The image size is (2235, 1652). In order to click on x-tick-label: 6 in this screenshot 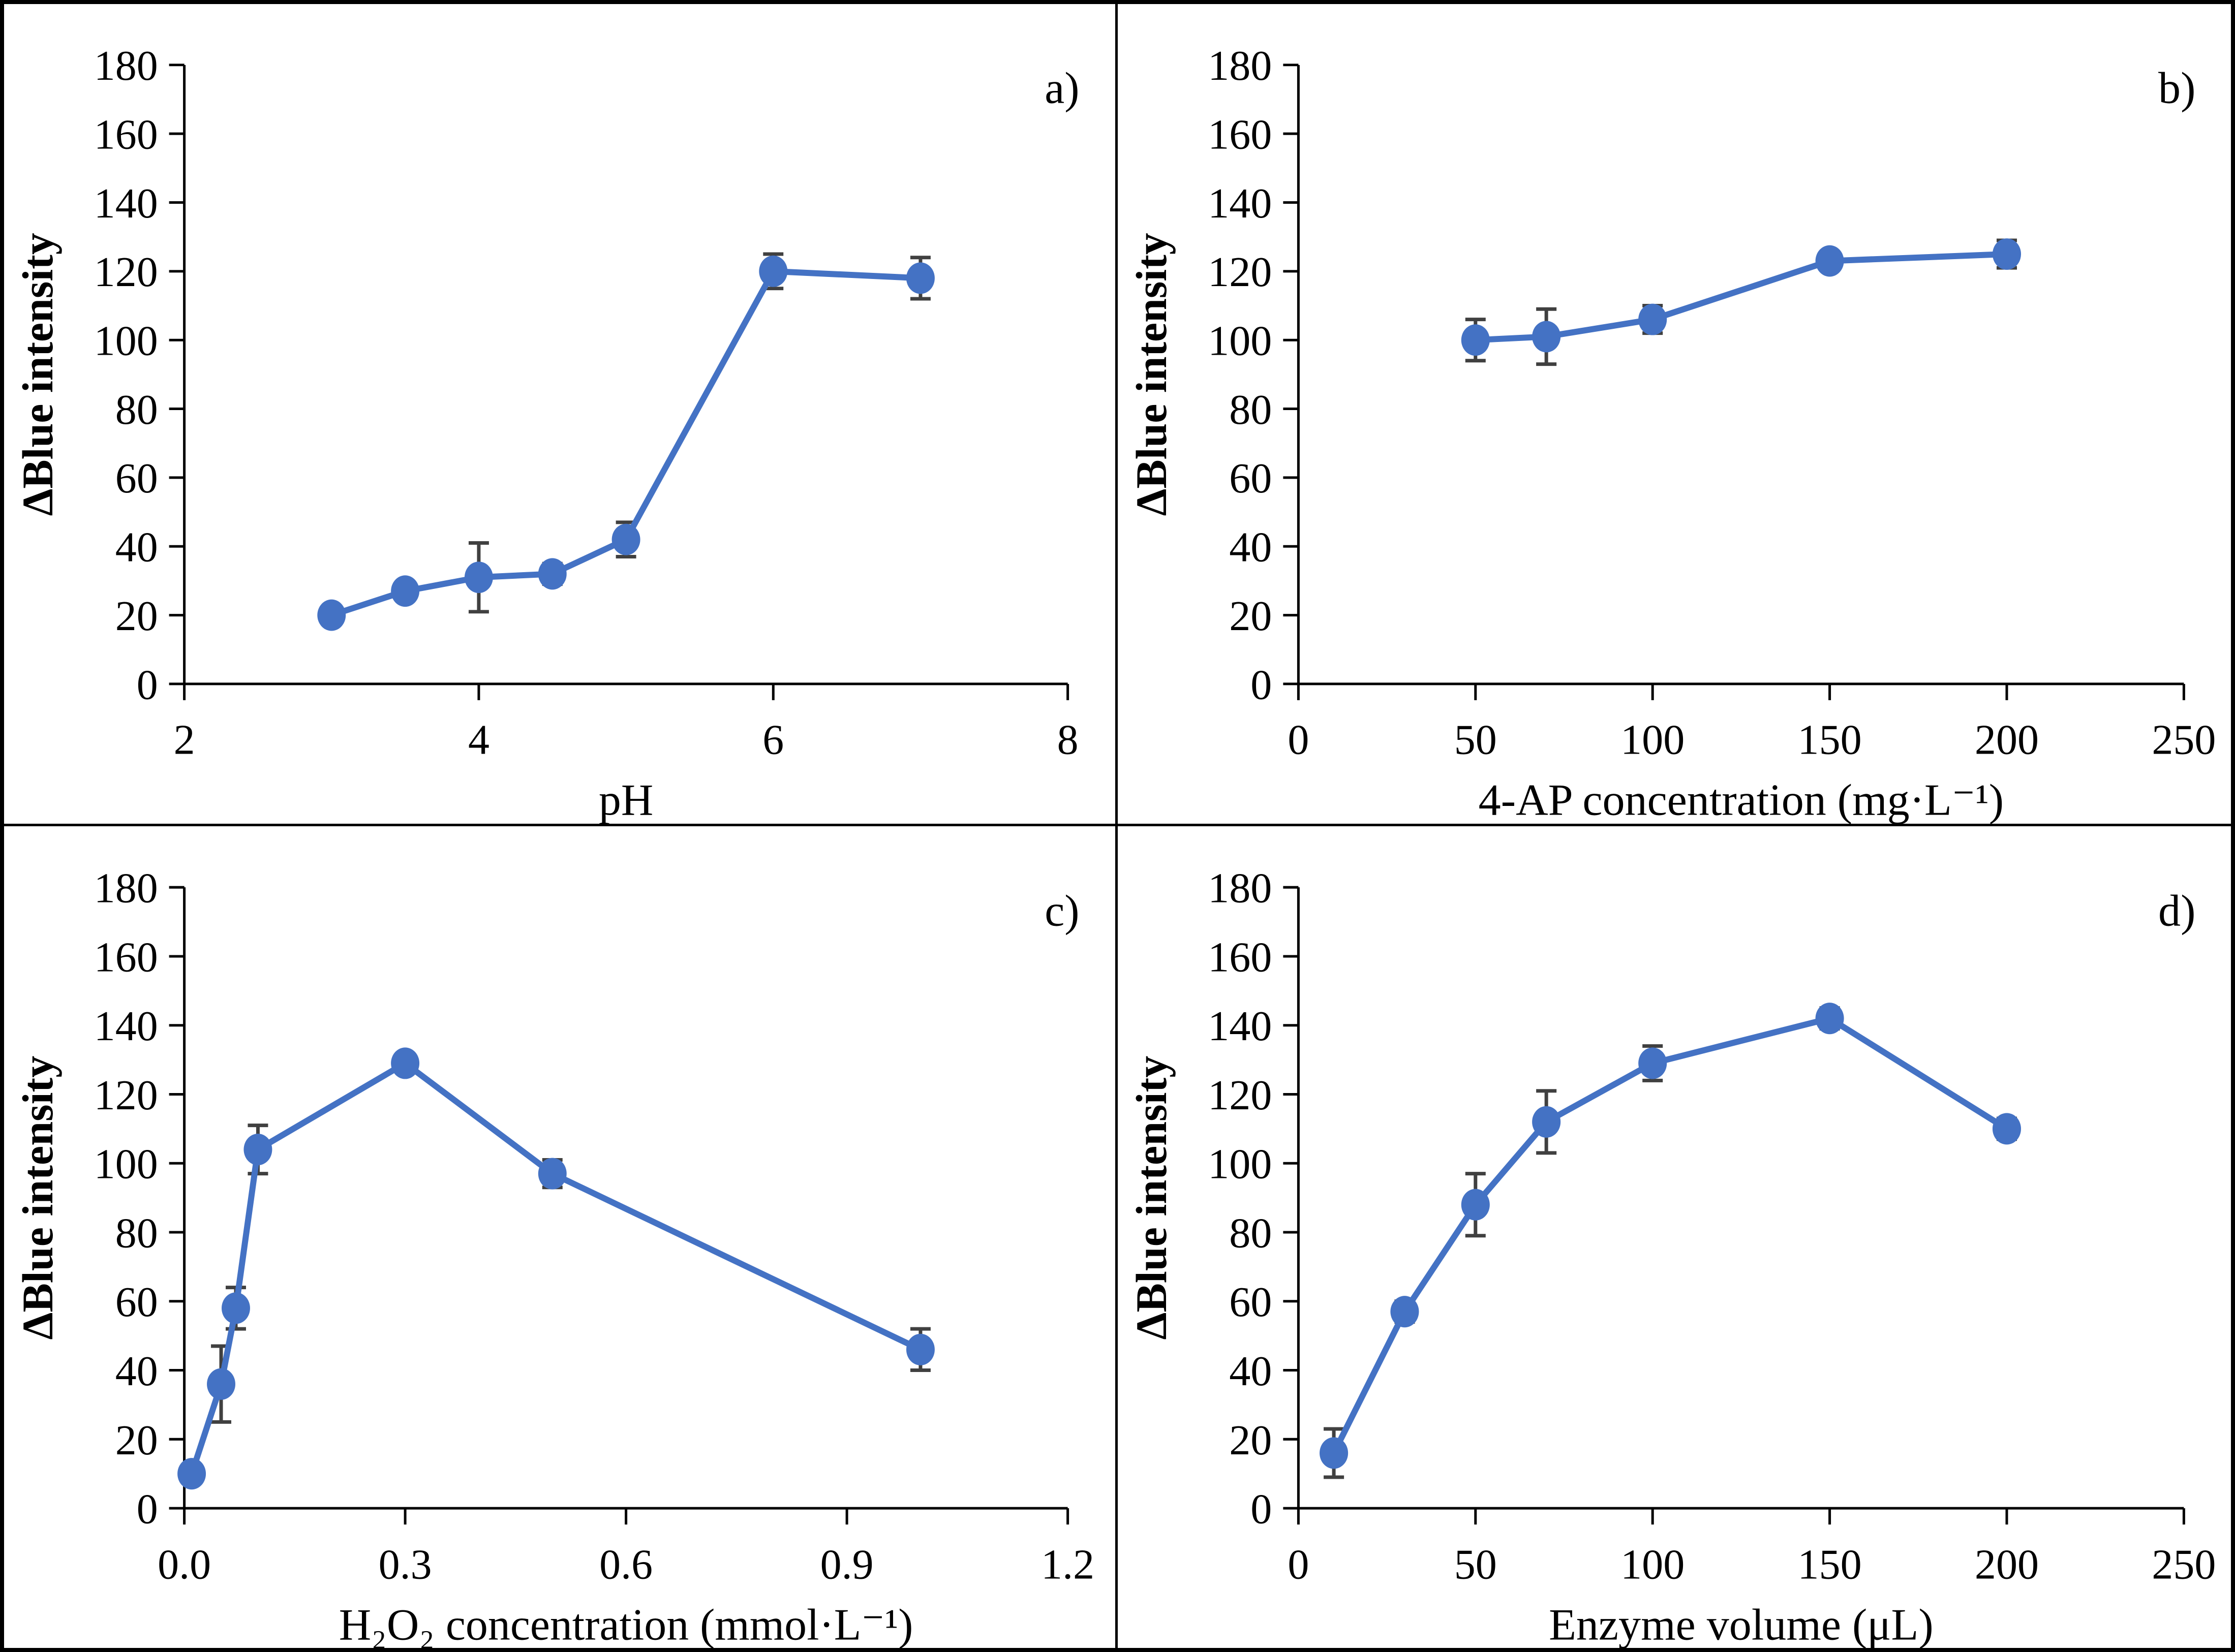, I will do `click(773, 740)`.